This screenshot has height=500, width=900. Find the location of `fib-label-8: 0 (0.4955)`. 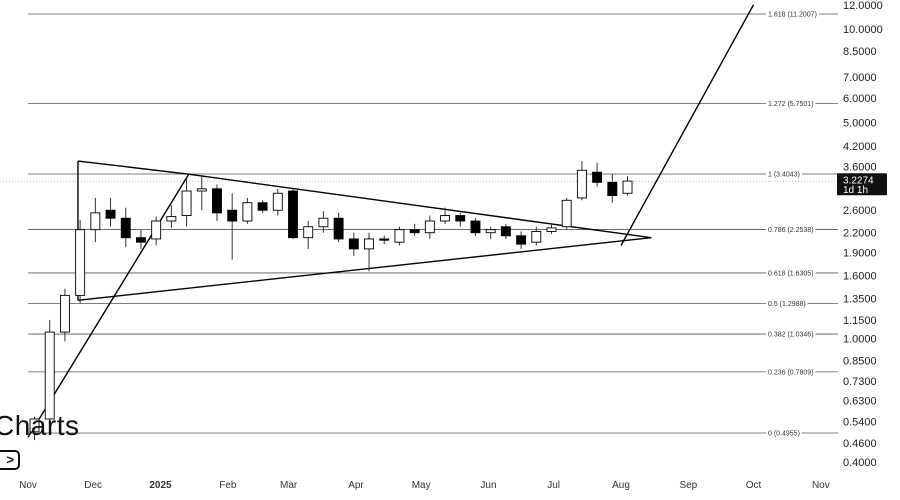

fib-label-8: 0 (0.4955) is located at coordinates (784, 434).